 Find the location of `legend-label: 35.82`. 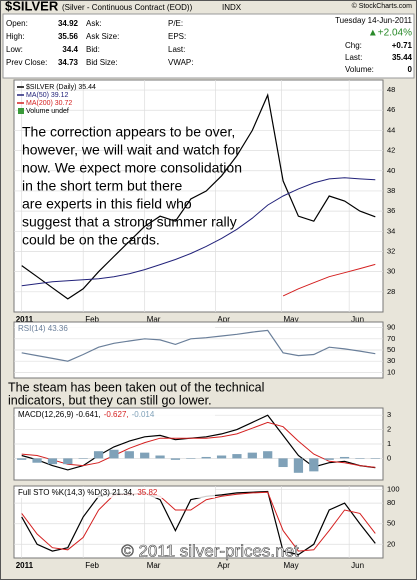

legend-label: 35.82 is located at coordinates (147, 492).